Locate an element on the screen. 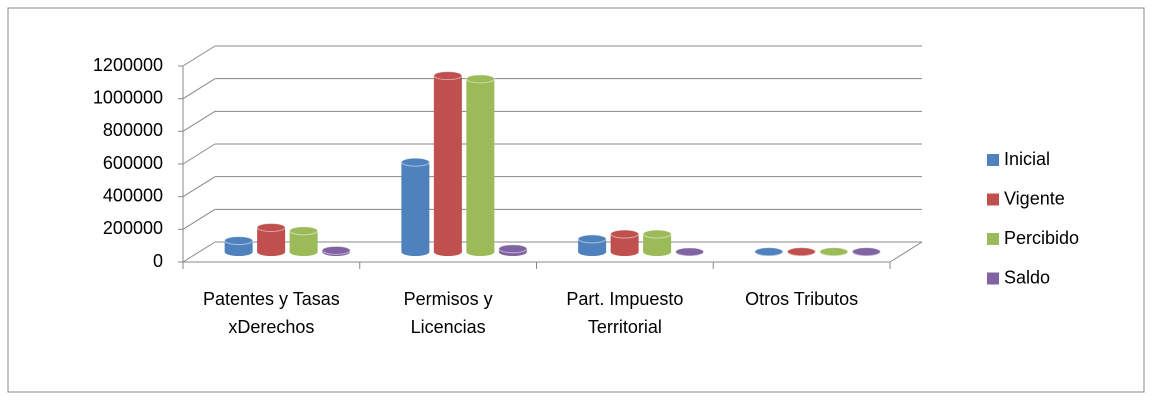 This screenshot has width=1153, height=400. x-tick-label: Part. Impuesto Territorial is located at coordinates (625, 313).